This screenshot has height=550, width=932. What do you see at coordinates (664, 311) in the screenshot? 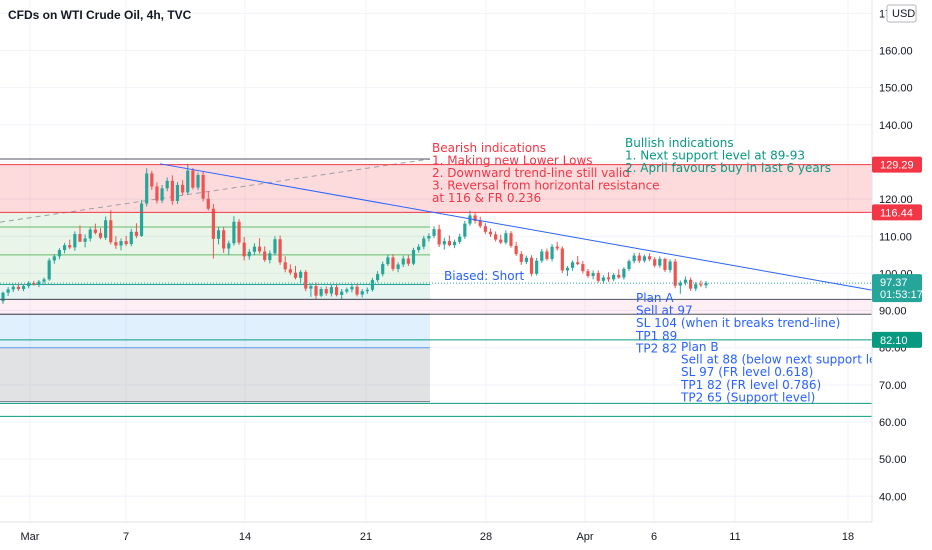
I see `annotation-line: Sell at 97` at bounding box center [664, 311].